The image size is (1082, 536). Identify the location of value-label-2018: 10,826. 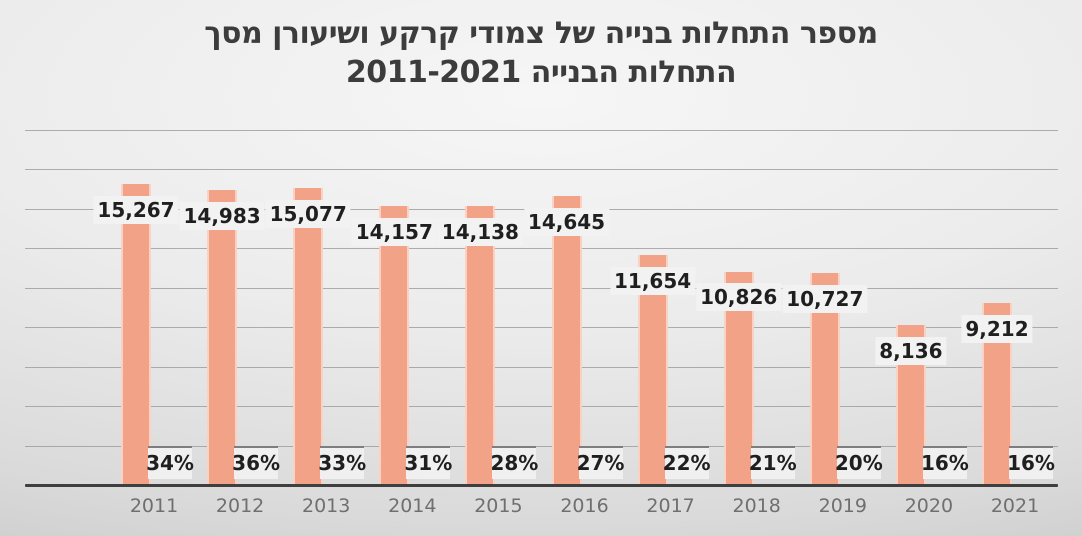
(739, 297).